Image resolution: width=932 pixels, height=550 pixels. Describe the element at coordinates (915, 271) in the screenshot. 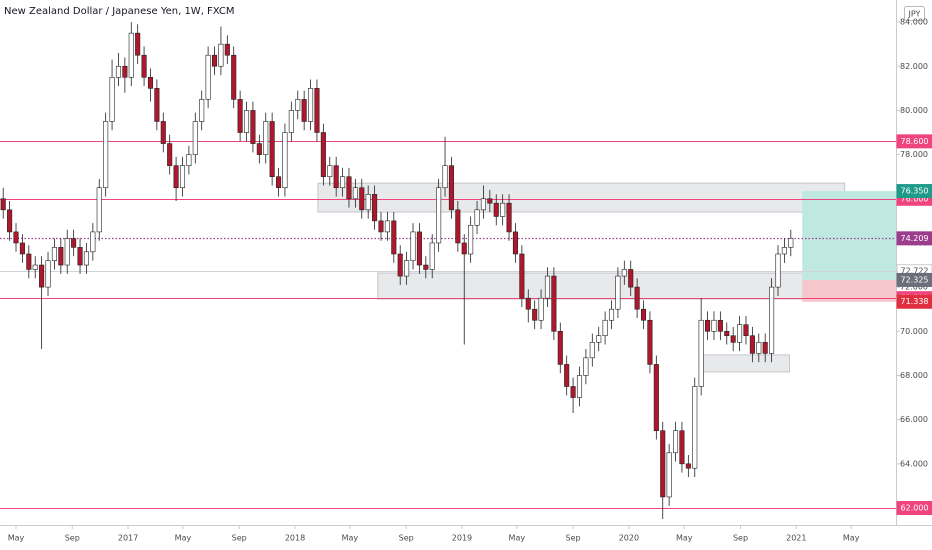

I see `level-badge: 72.722` at that location.